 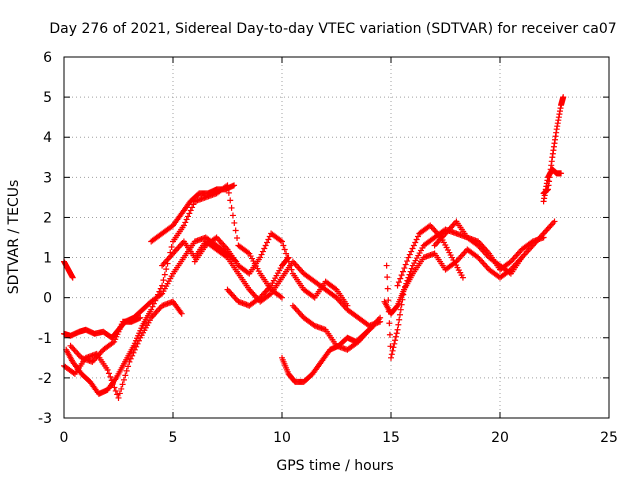 What do you see at coordinates (553, 145) in the screenshot?
I see `series-sat-q` at bounding box center [553, 145].